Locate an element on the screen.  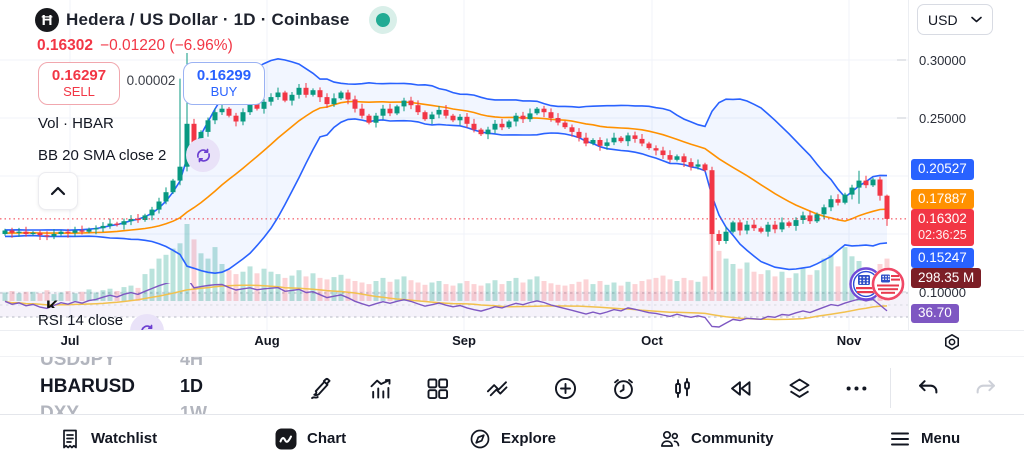
chip-value: 0.17887 is located at coordinates (942, 198).